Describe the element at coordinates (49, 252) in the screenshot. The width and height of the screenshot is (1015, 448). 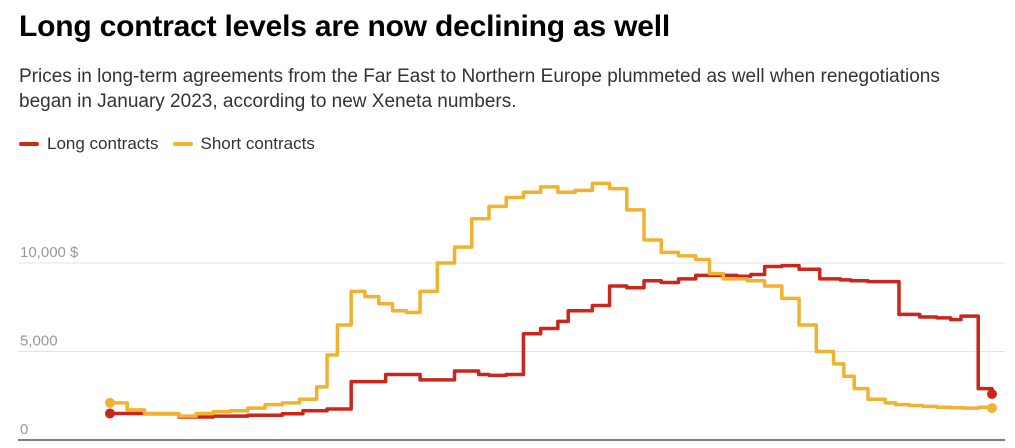
I see `y-tick-label: 10,000 $` at that location.